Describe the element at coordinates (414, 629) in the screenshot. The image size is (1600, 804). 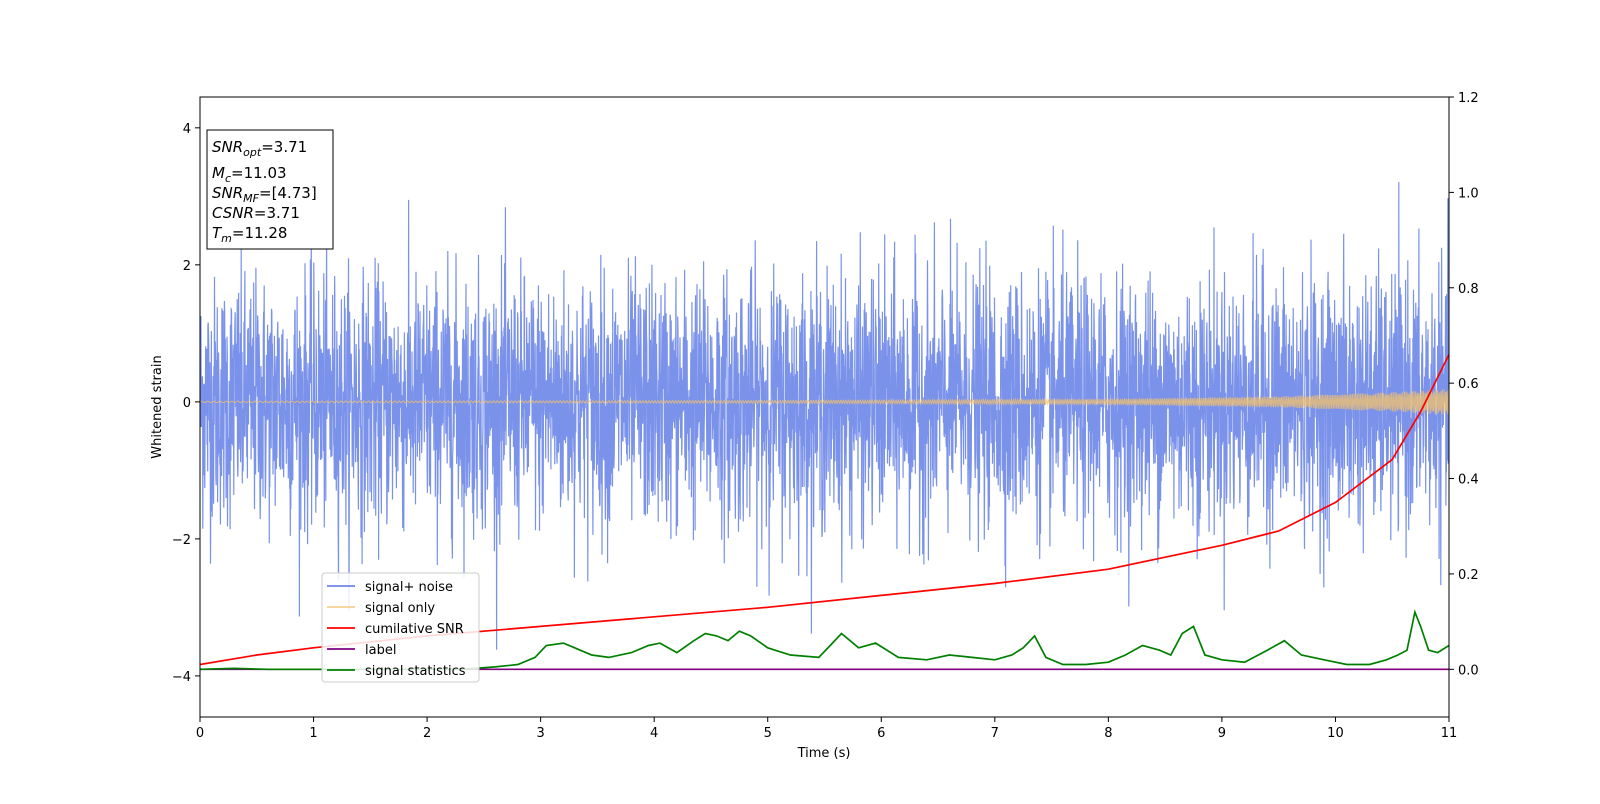
I see `legend-label: cumilative SNR` at that location.